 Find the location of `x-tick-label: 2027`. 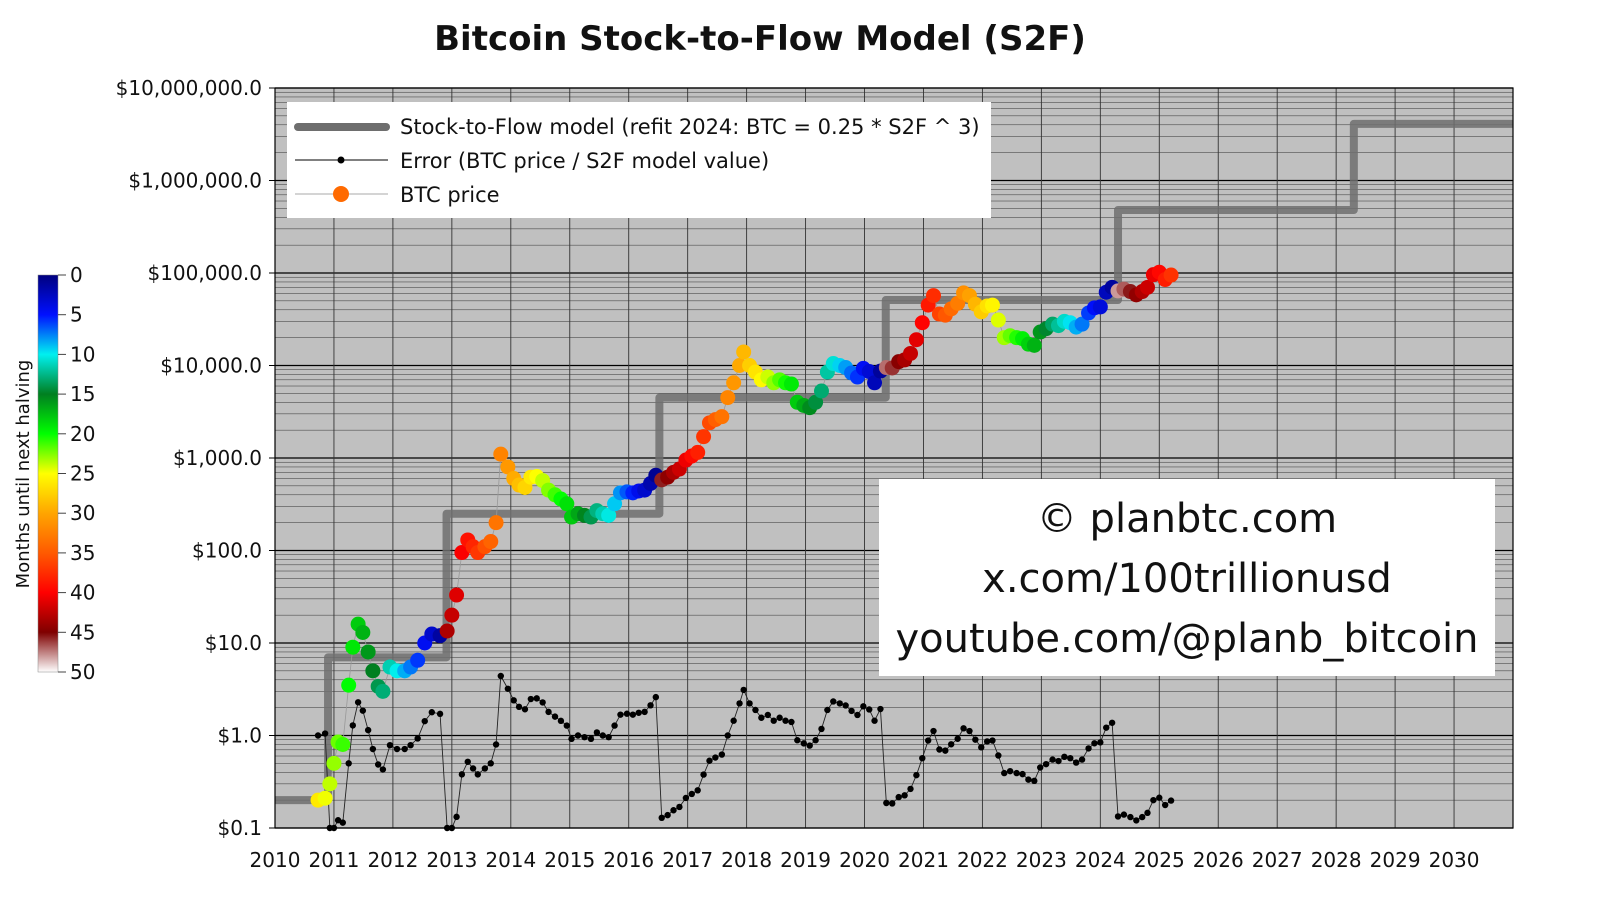

x-tick-label: 2027 is located at coordinates (1277, 860).